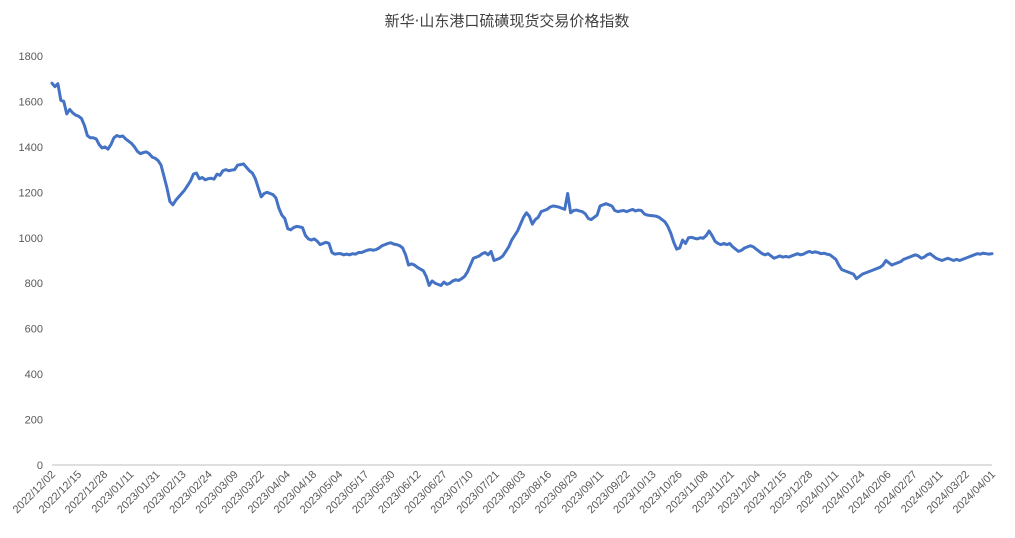 This screenshot has height=538, width=1015. I want to click on chart-title: 新华·山东港口硫磺现货交易价格指数, so click(507, 21).